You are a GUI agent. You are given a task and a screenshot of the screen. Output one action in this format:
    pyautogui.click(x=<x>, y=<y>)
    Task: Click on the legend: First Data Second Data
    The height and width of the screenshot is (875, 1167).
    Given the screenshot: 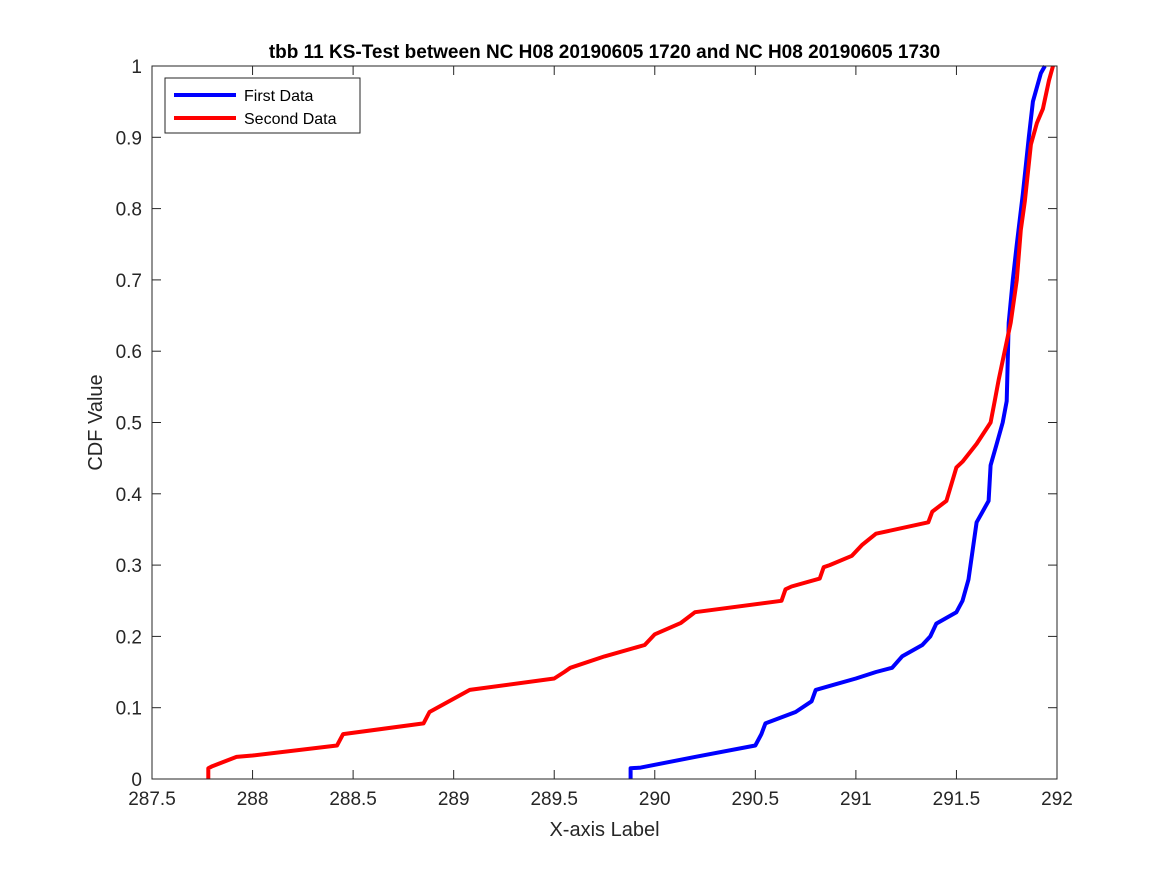 What is the action you would take?
    pyautogui.click(x=262, y=105)
    